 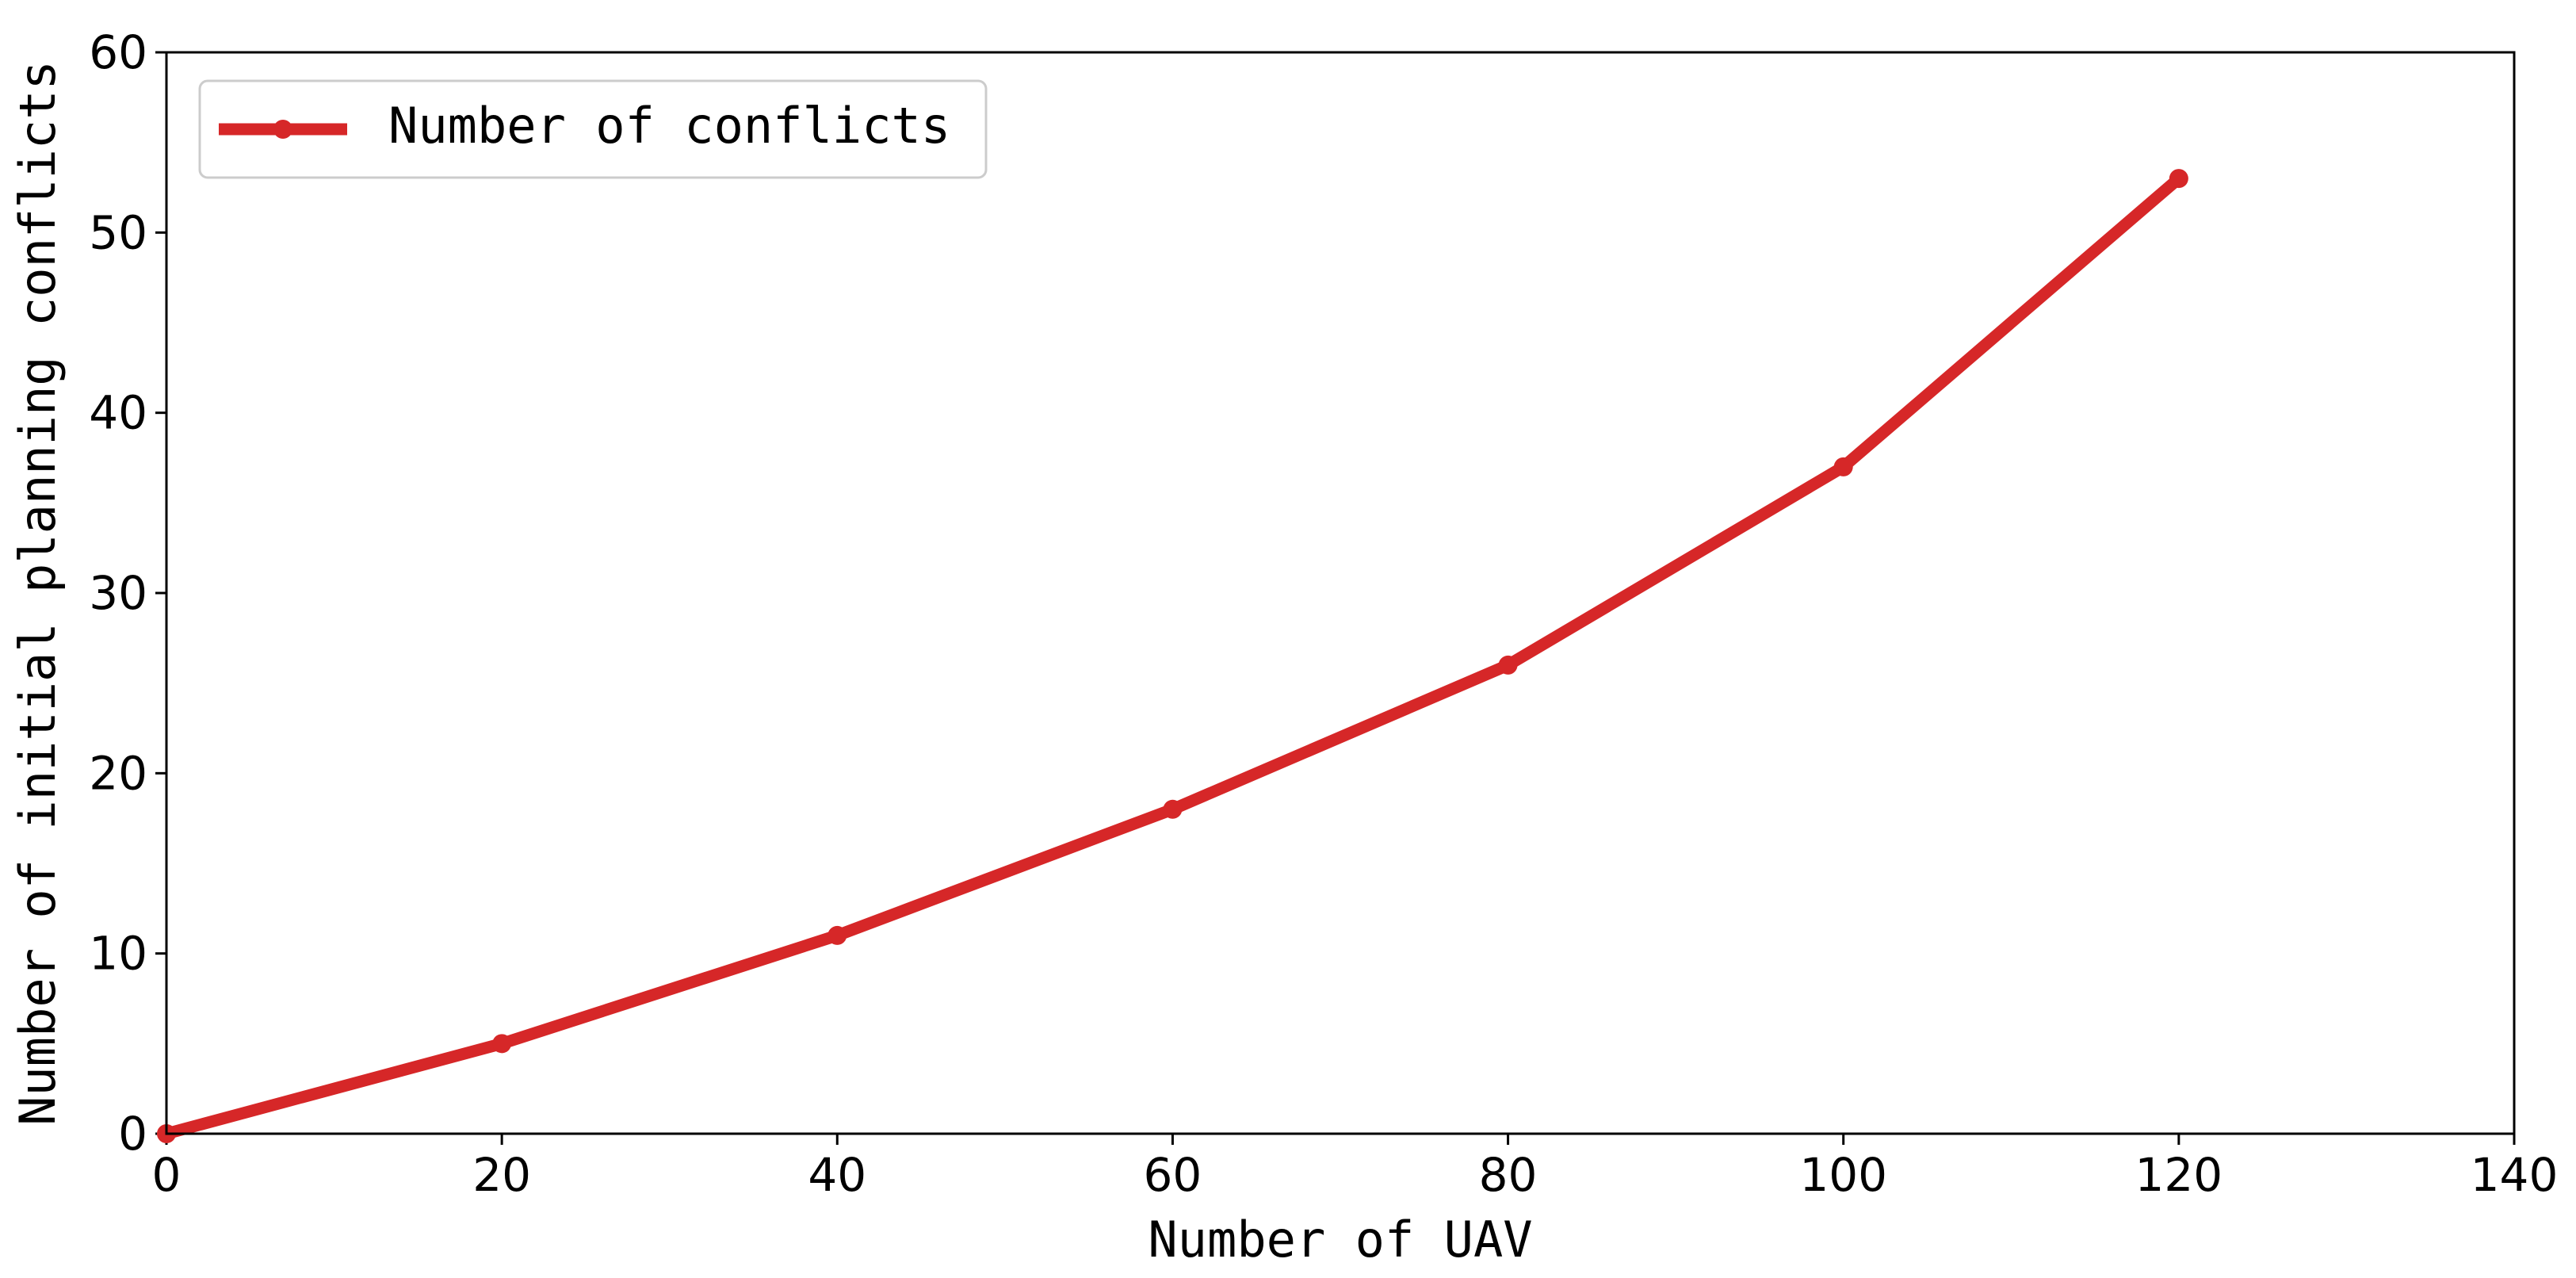 What do you see at coordinates (837, 1175) in the screenshot?
I see `x-tick-label: 40` at bounding box center [837, 1175].